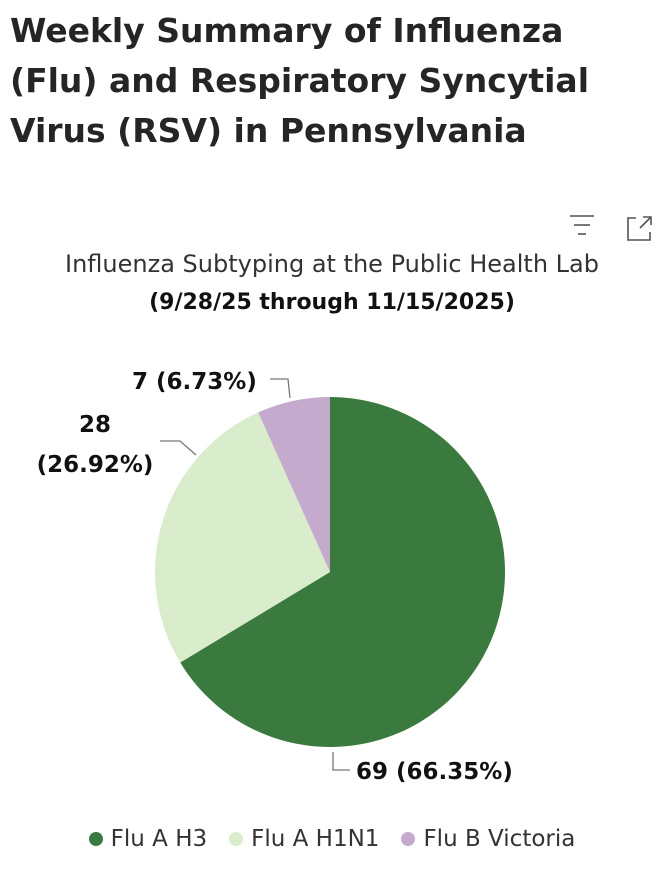 This screenshot has height=892, width=664. I want to click on legend-item: Flu B Victoria, so click(488, 839).